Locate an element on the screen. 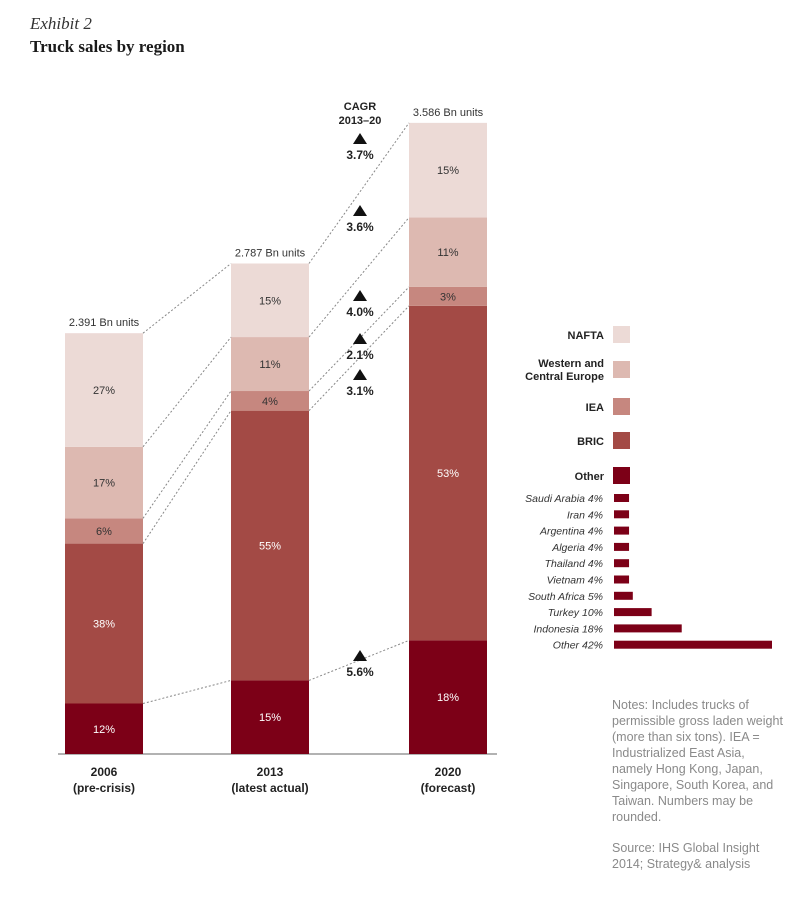 The image size is (800, 900). data-label-2013-other: 15% is located at coordinates (270, 718).